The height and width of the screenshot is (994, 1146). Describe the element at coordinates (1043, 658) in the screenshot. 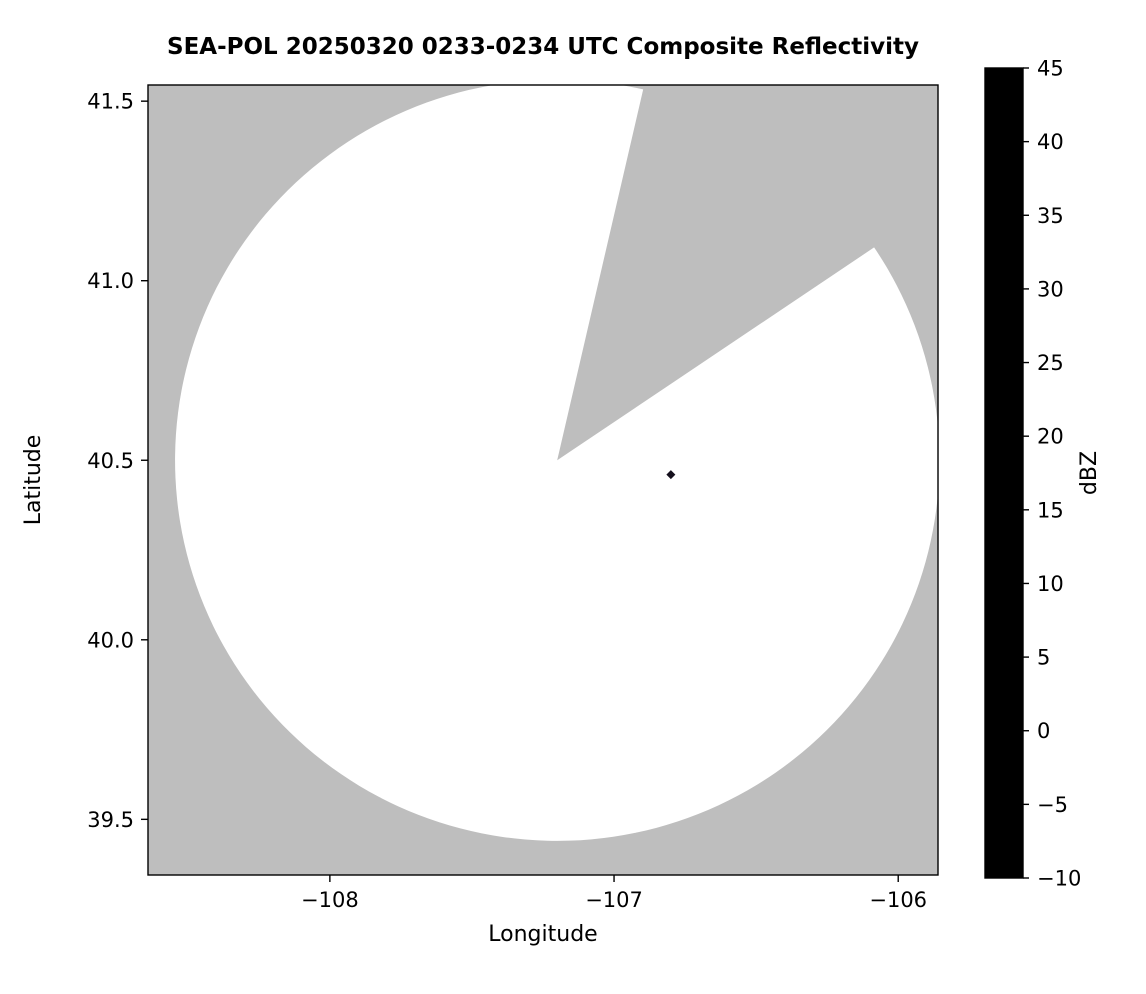

I see `colorbar-tick-label: 5` at that location.